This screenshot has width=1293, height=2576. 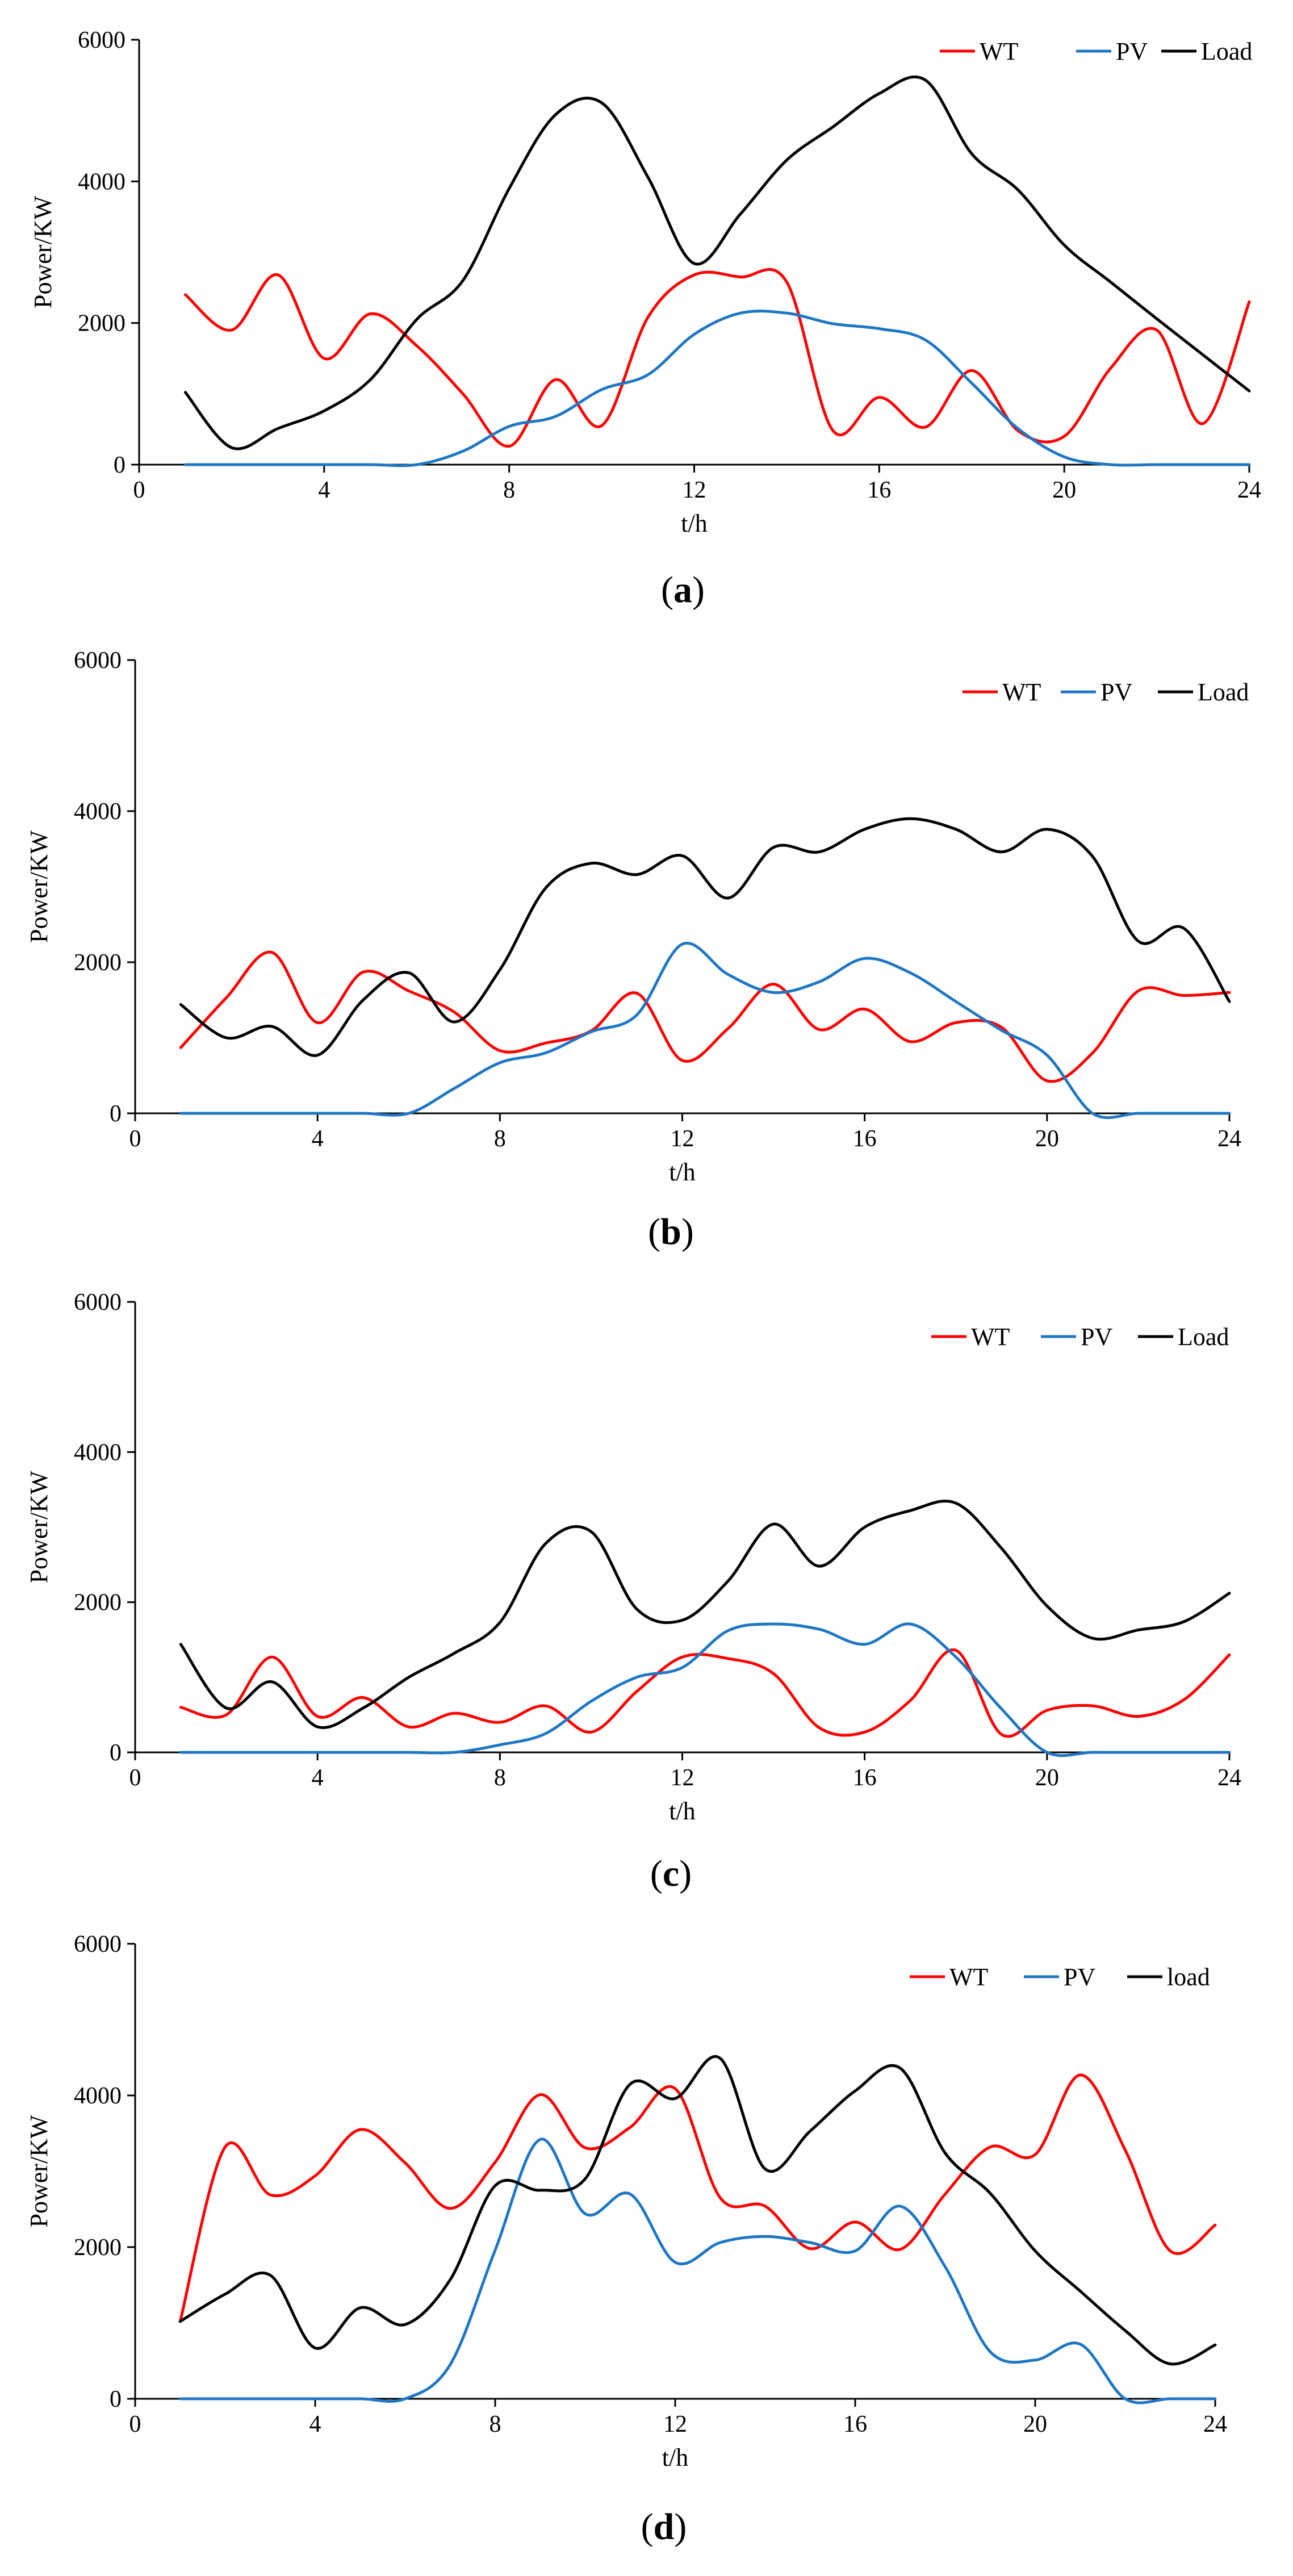 What do you see at coordinates (671, 1874) in the screenshot?
I see `panel-caption: (c)` at bounding box center [671, 1874].